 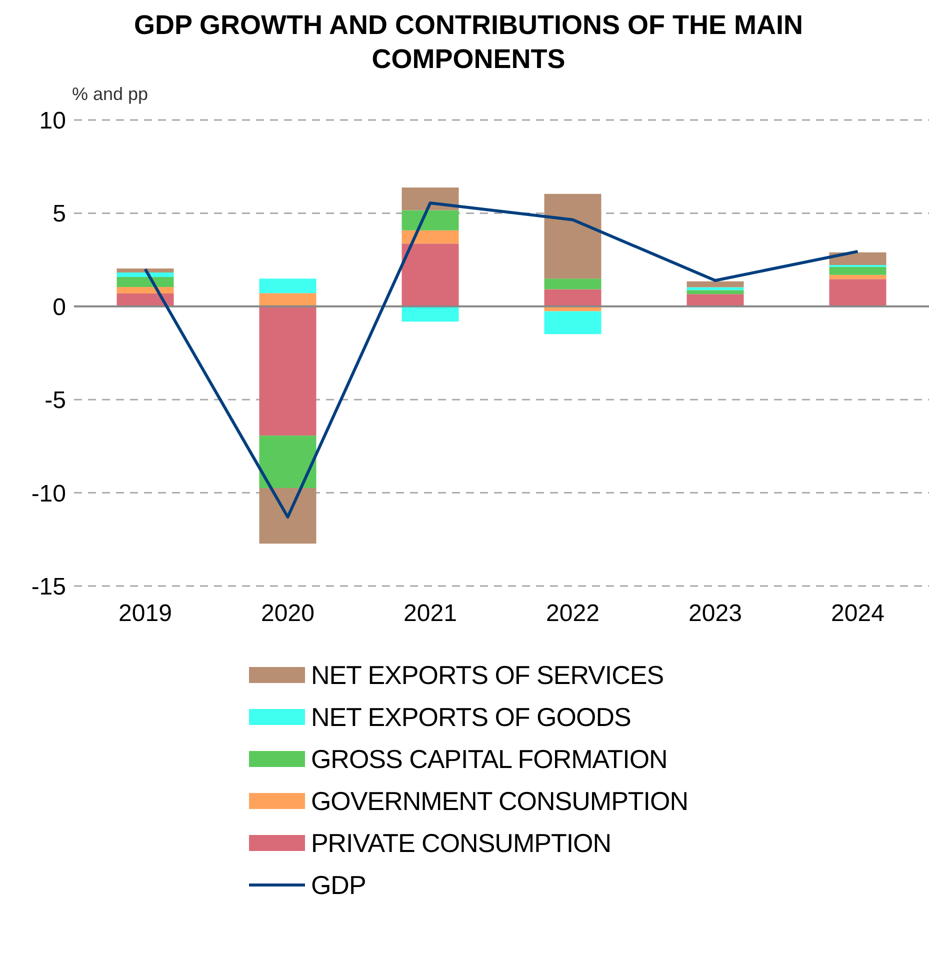 I want to click on x-tick-label: 2021, so click(x=430, y=614).